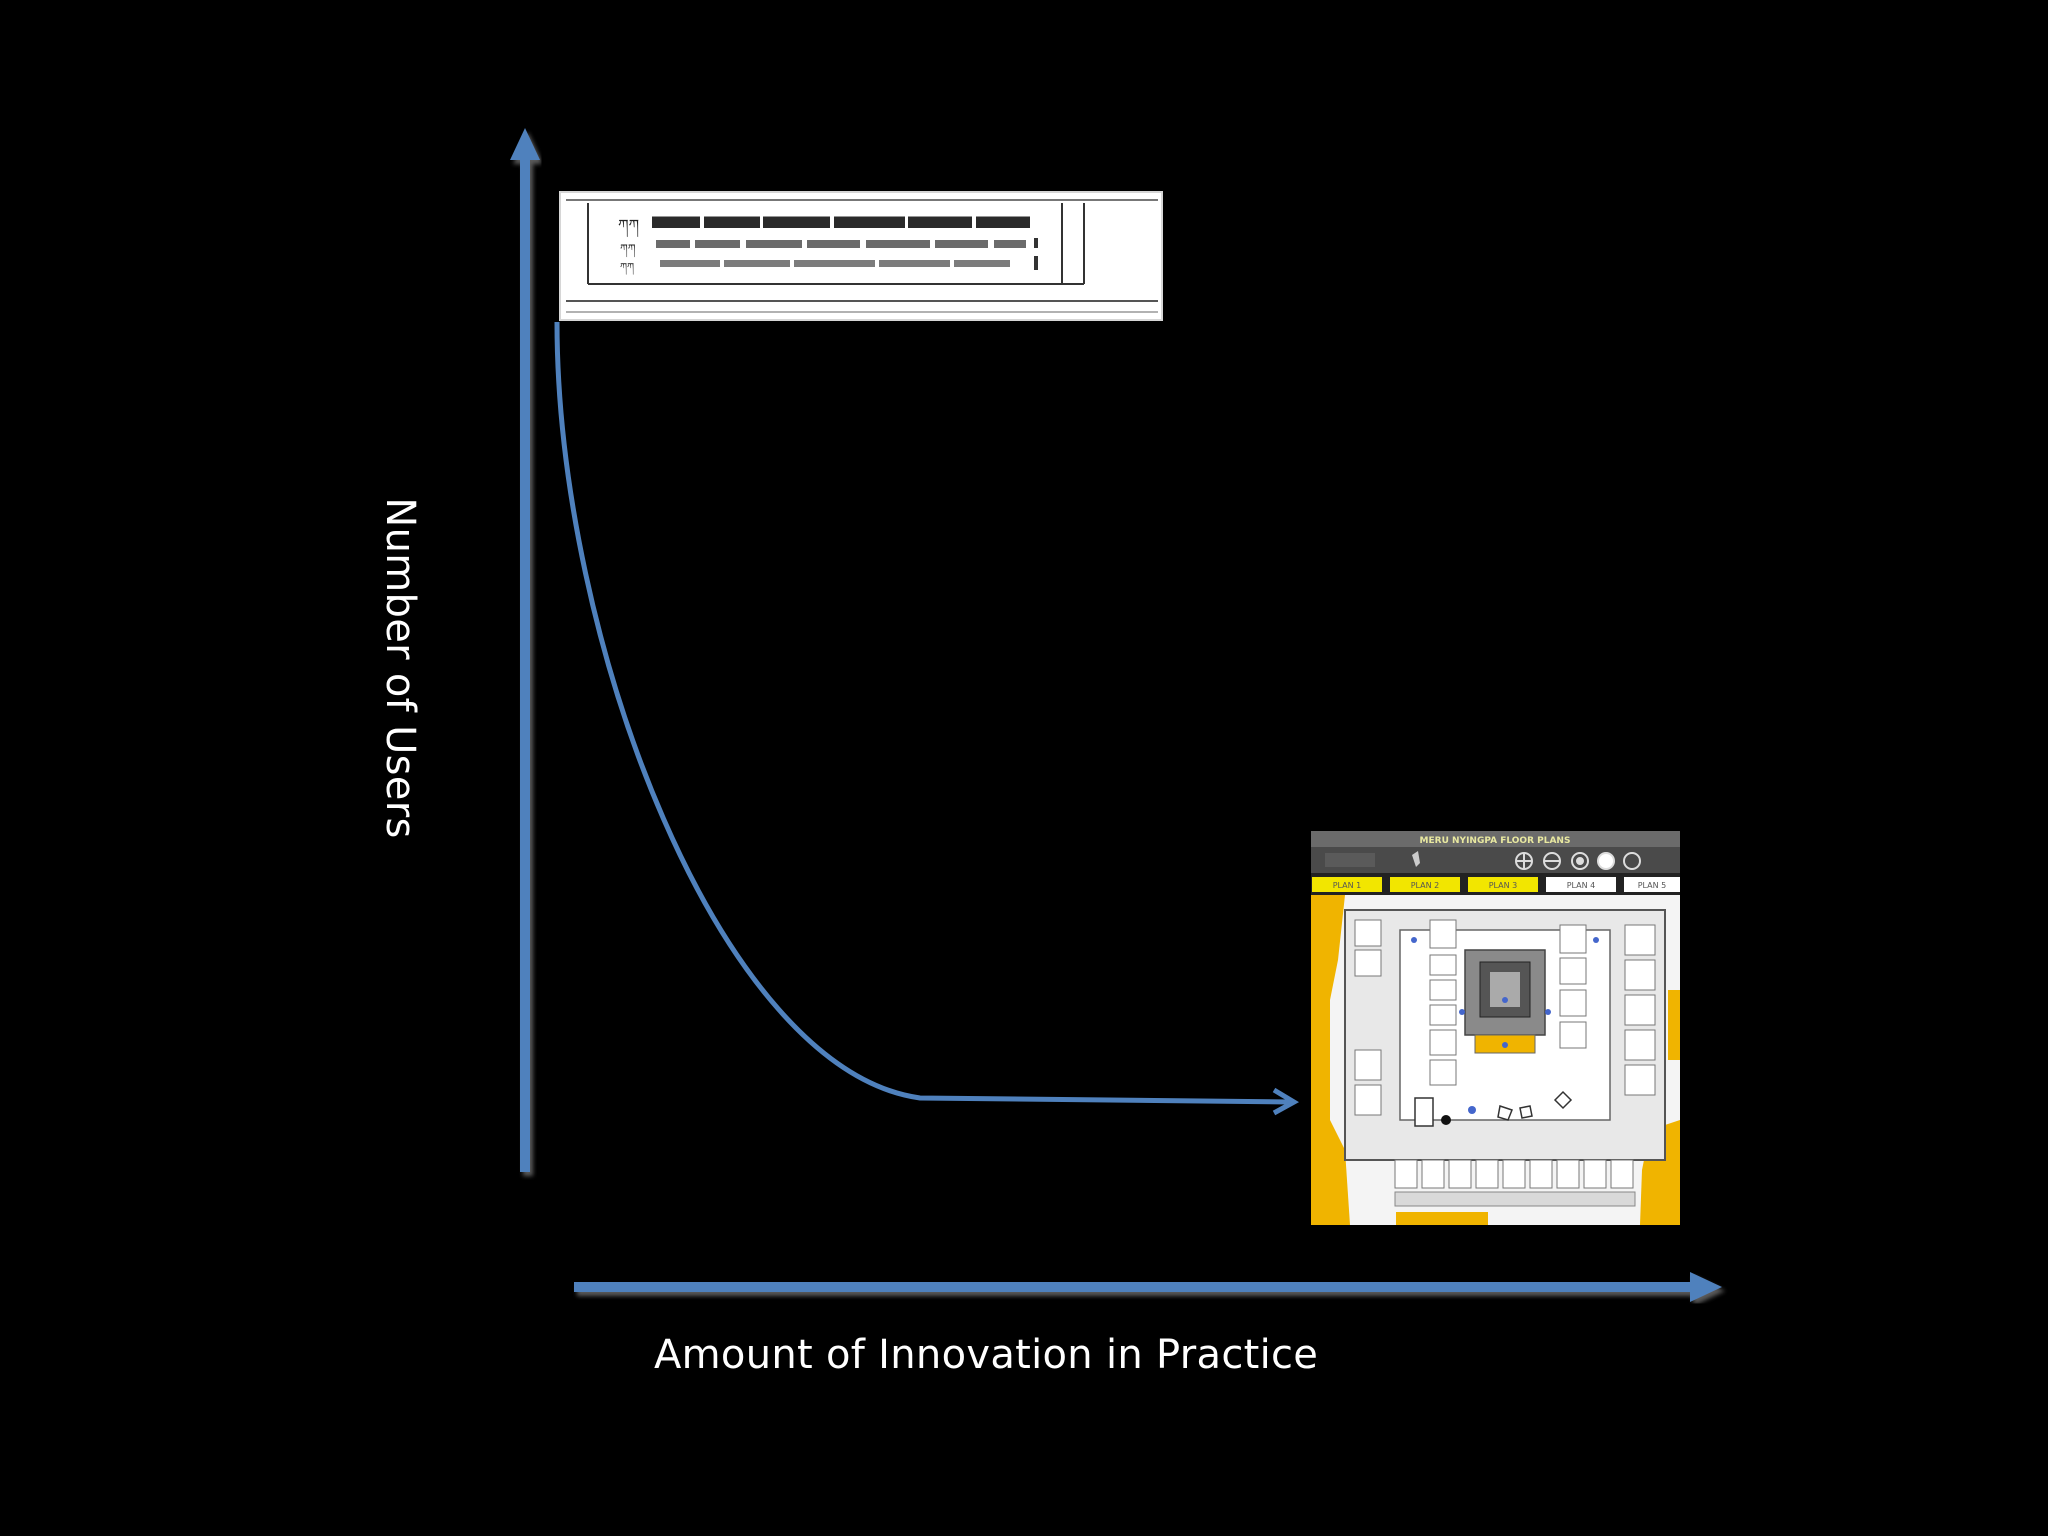  Describe the element at coordinates (1652, 885) in the screenshot. I see `plan-tab-5: PLAN 5` at that location.